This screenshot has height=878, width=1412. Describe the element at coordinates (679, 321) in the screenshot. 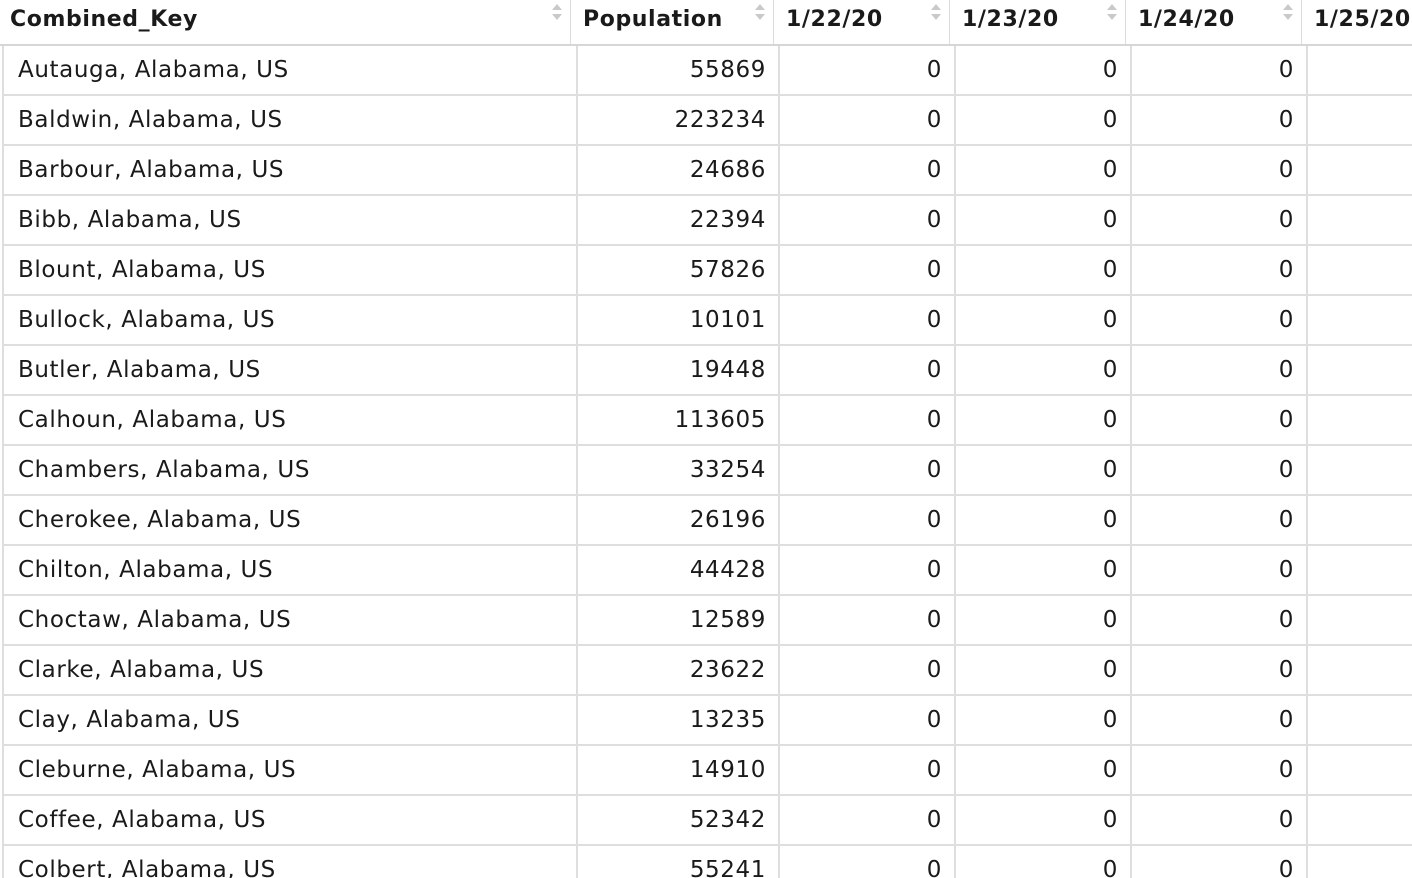

I see `cell-population: 10101` at that location.